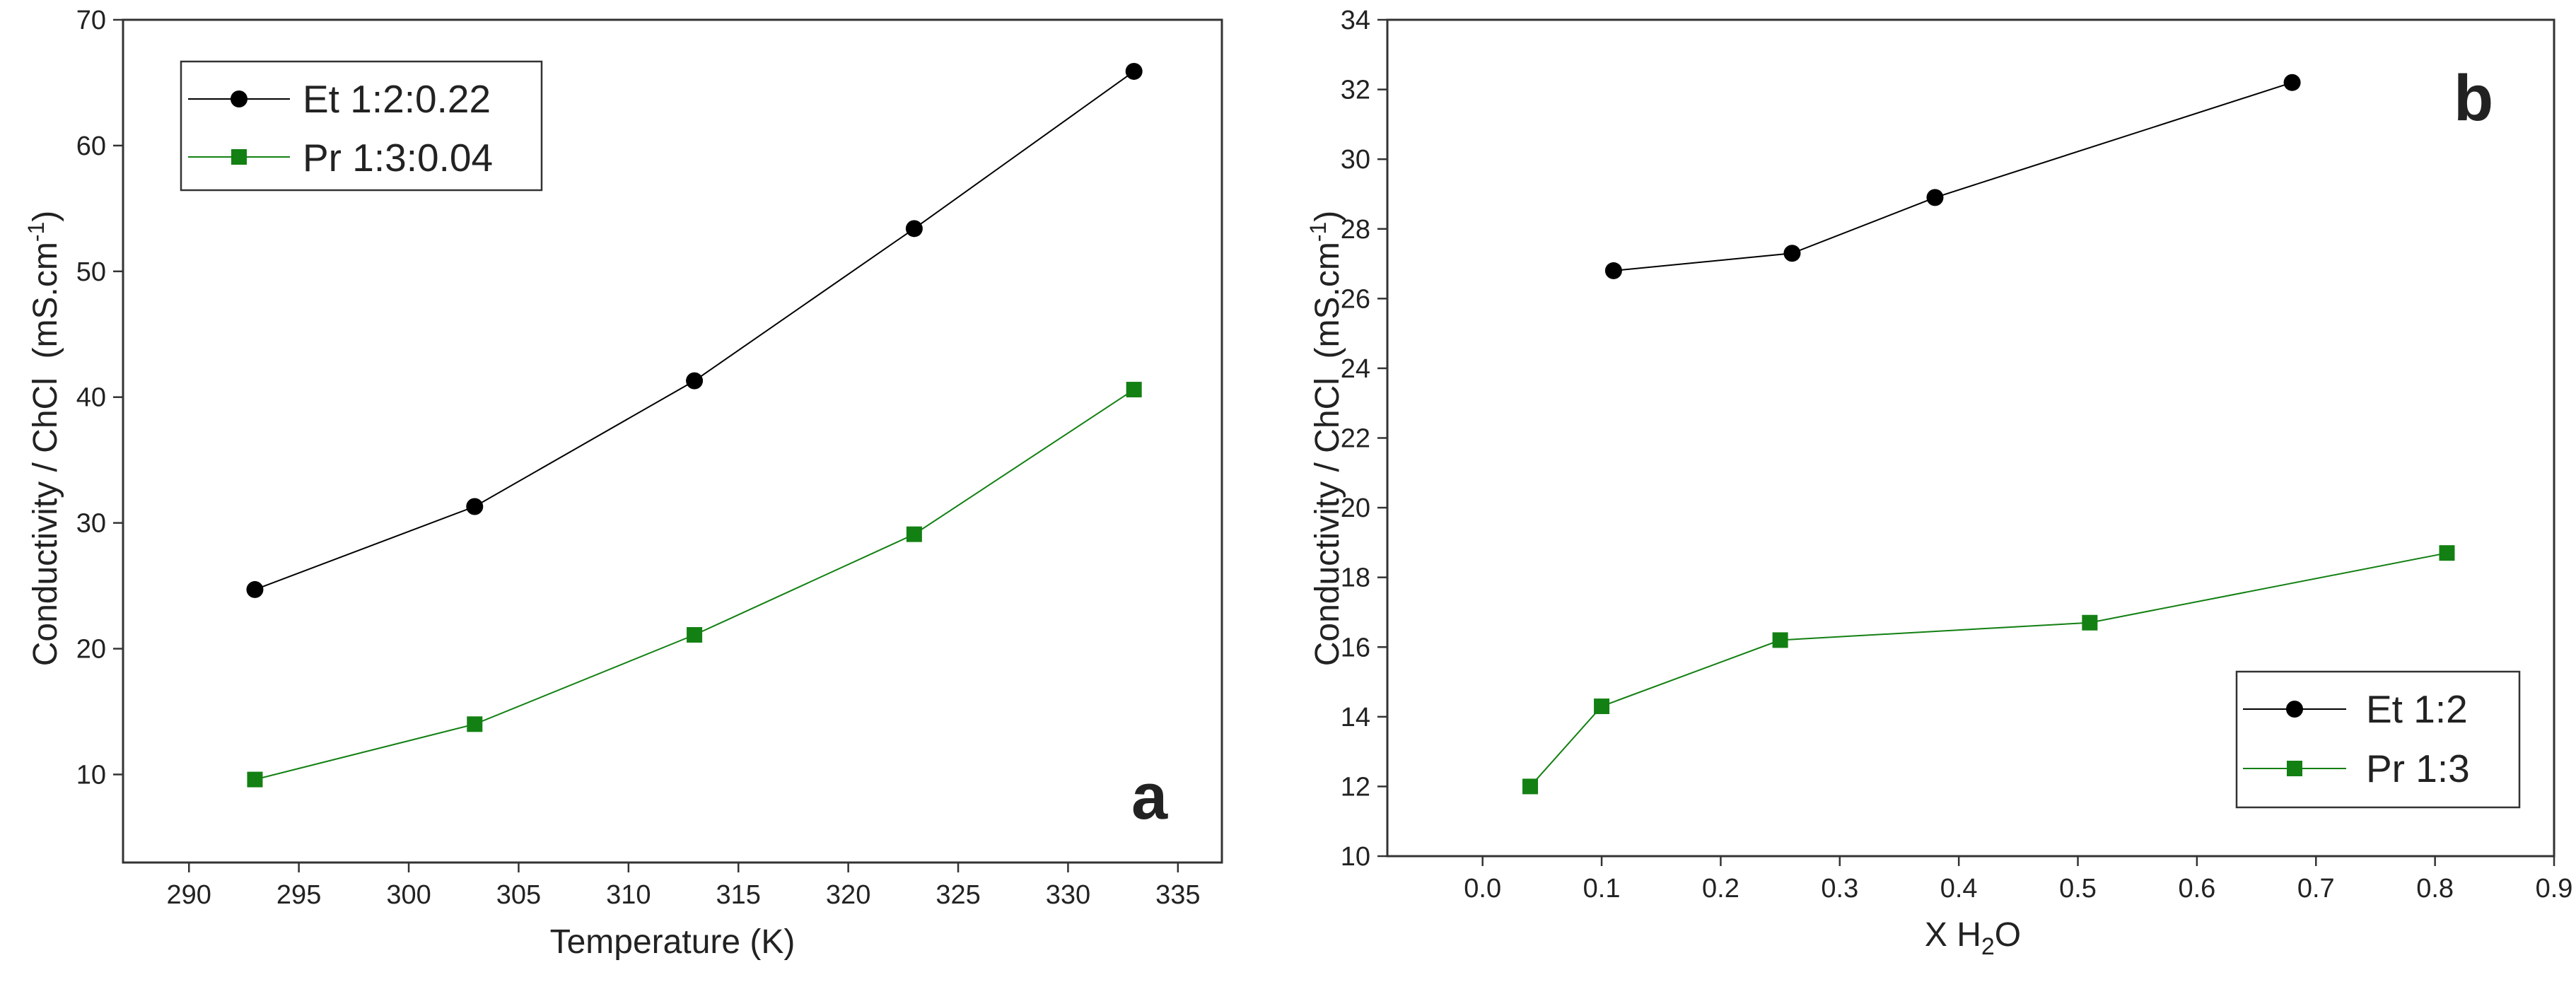 This screenshot has width=2576, height=982. I want to click on x-tick-label: 310, so click(628, 895).